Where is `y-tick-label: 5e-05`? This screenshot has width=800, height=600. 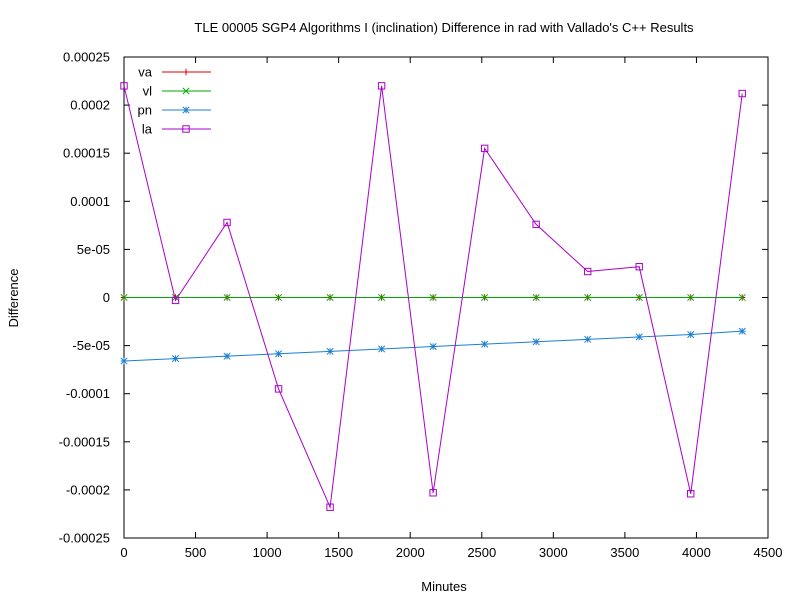
y-tick-label: 5e-05 is located at coordinates (93, 249).